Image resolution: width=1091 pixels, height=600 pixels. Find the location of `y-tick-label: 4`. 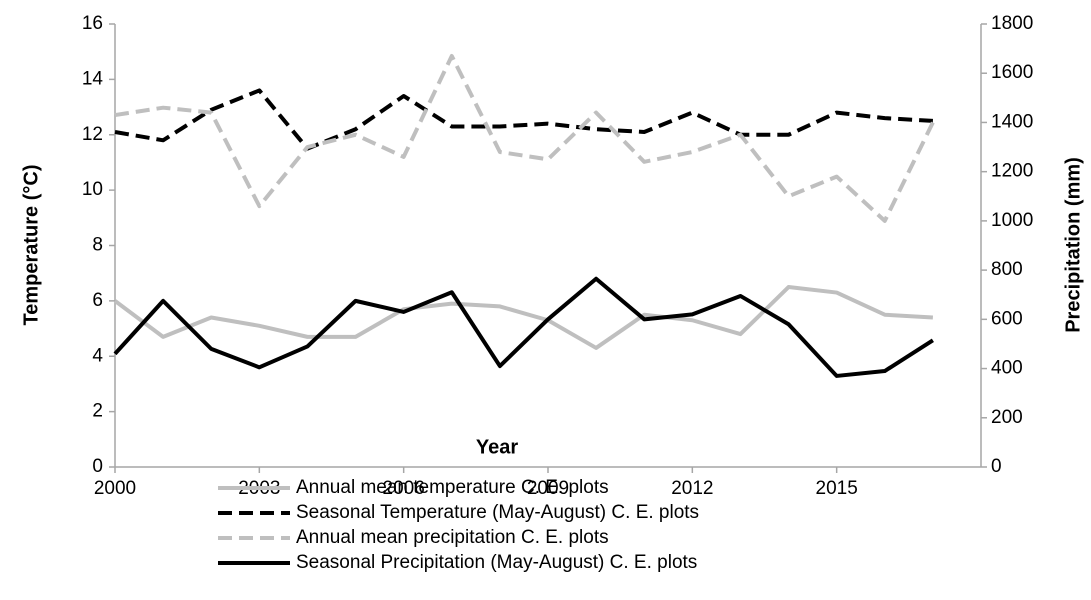

y-tick-label: 4 is located at coordinates (97, 355).